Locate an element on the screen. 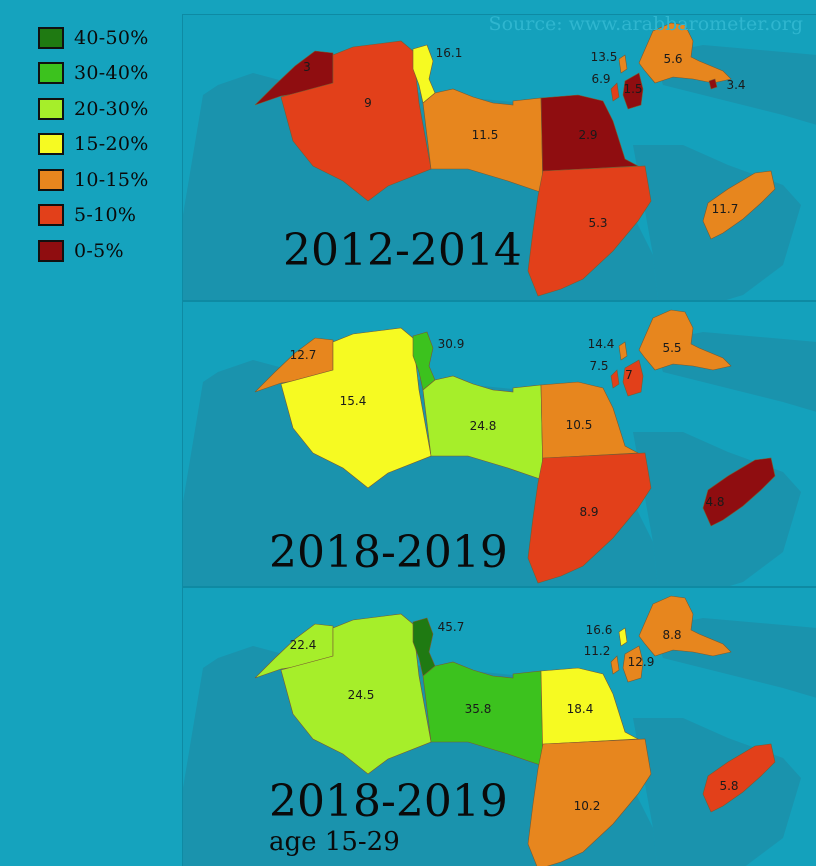  legend-label: 5-10% is located at coordinates (105, 215).